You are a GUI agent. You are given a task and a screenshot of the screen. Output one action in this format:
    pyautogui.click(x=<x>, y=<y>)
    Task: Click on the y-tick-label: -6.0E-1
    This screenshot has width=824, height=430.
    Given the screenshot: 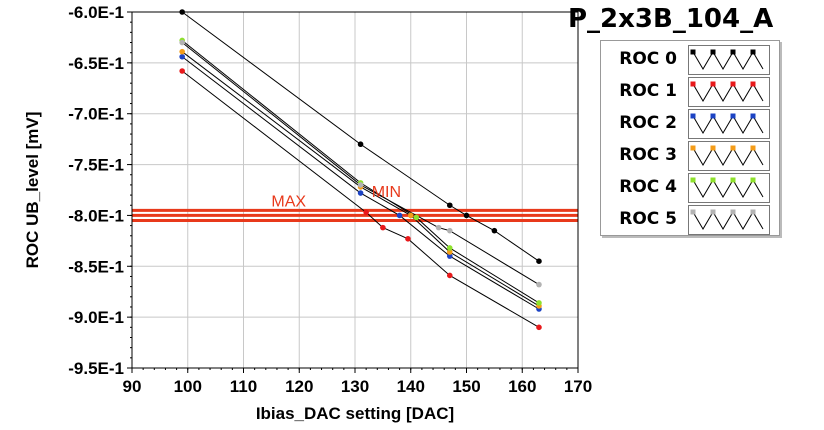 What is the action you would take?
    pyautogui.click(x=96, y=12)
    